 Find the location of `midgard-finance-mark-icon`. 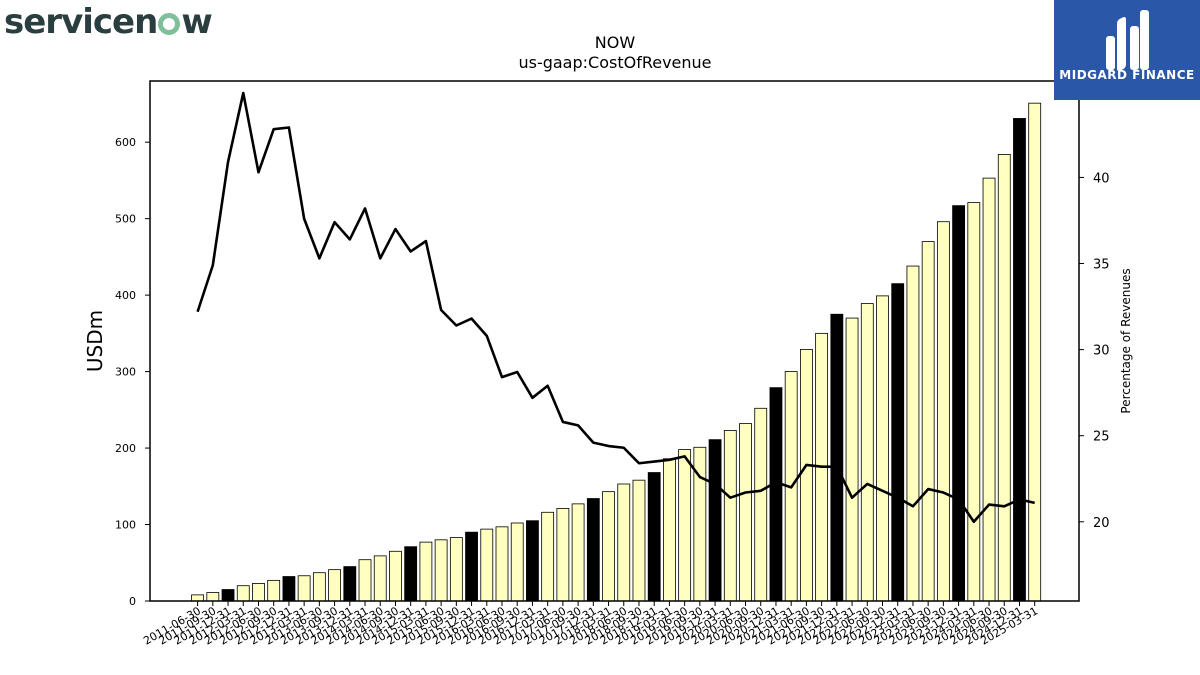

midgard-finance-mark-icon is located at coordinates (1127, 41).